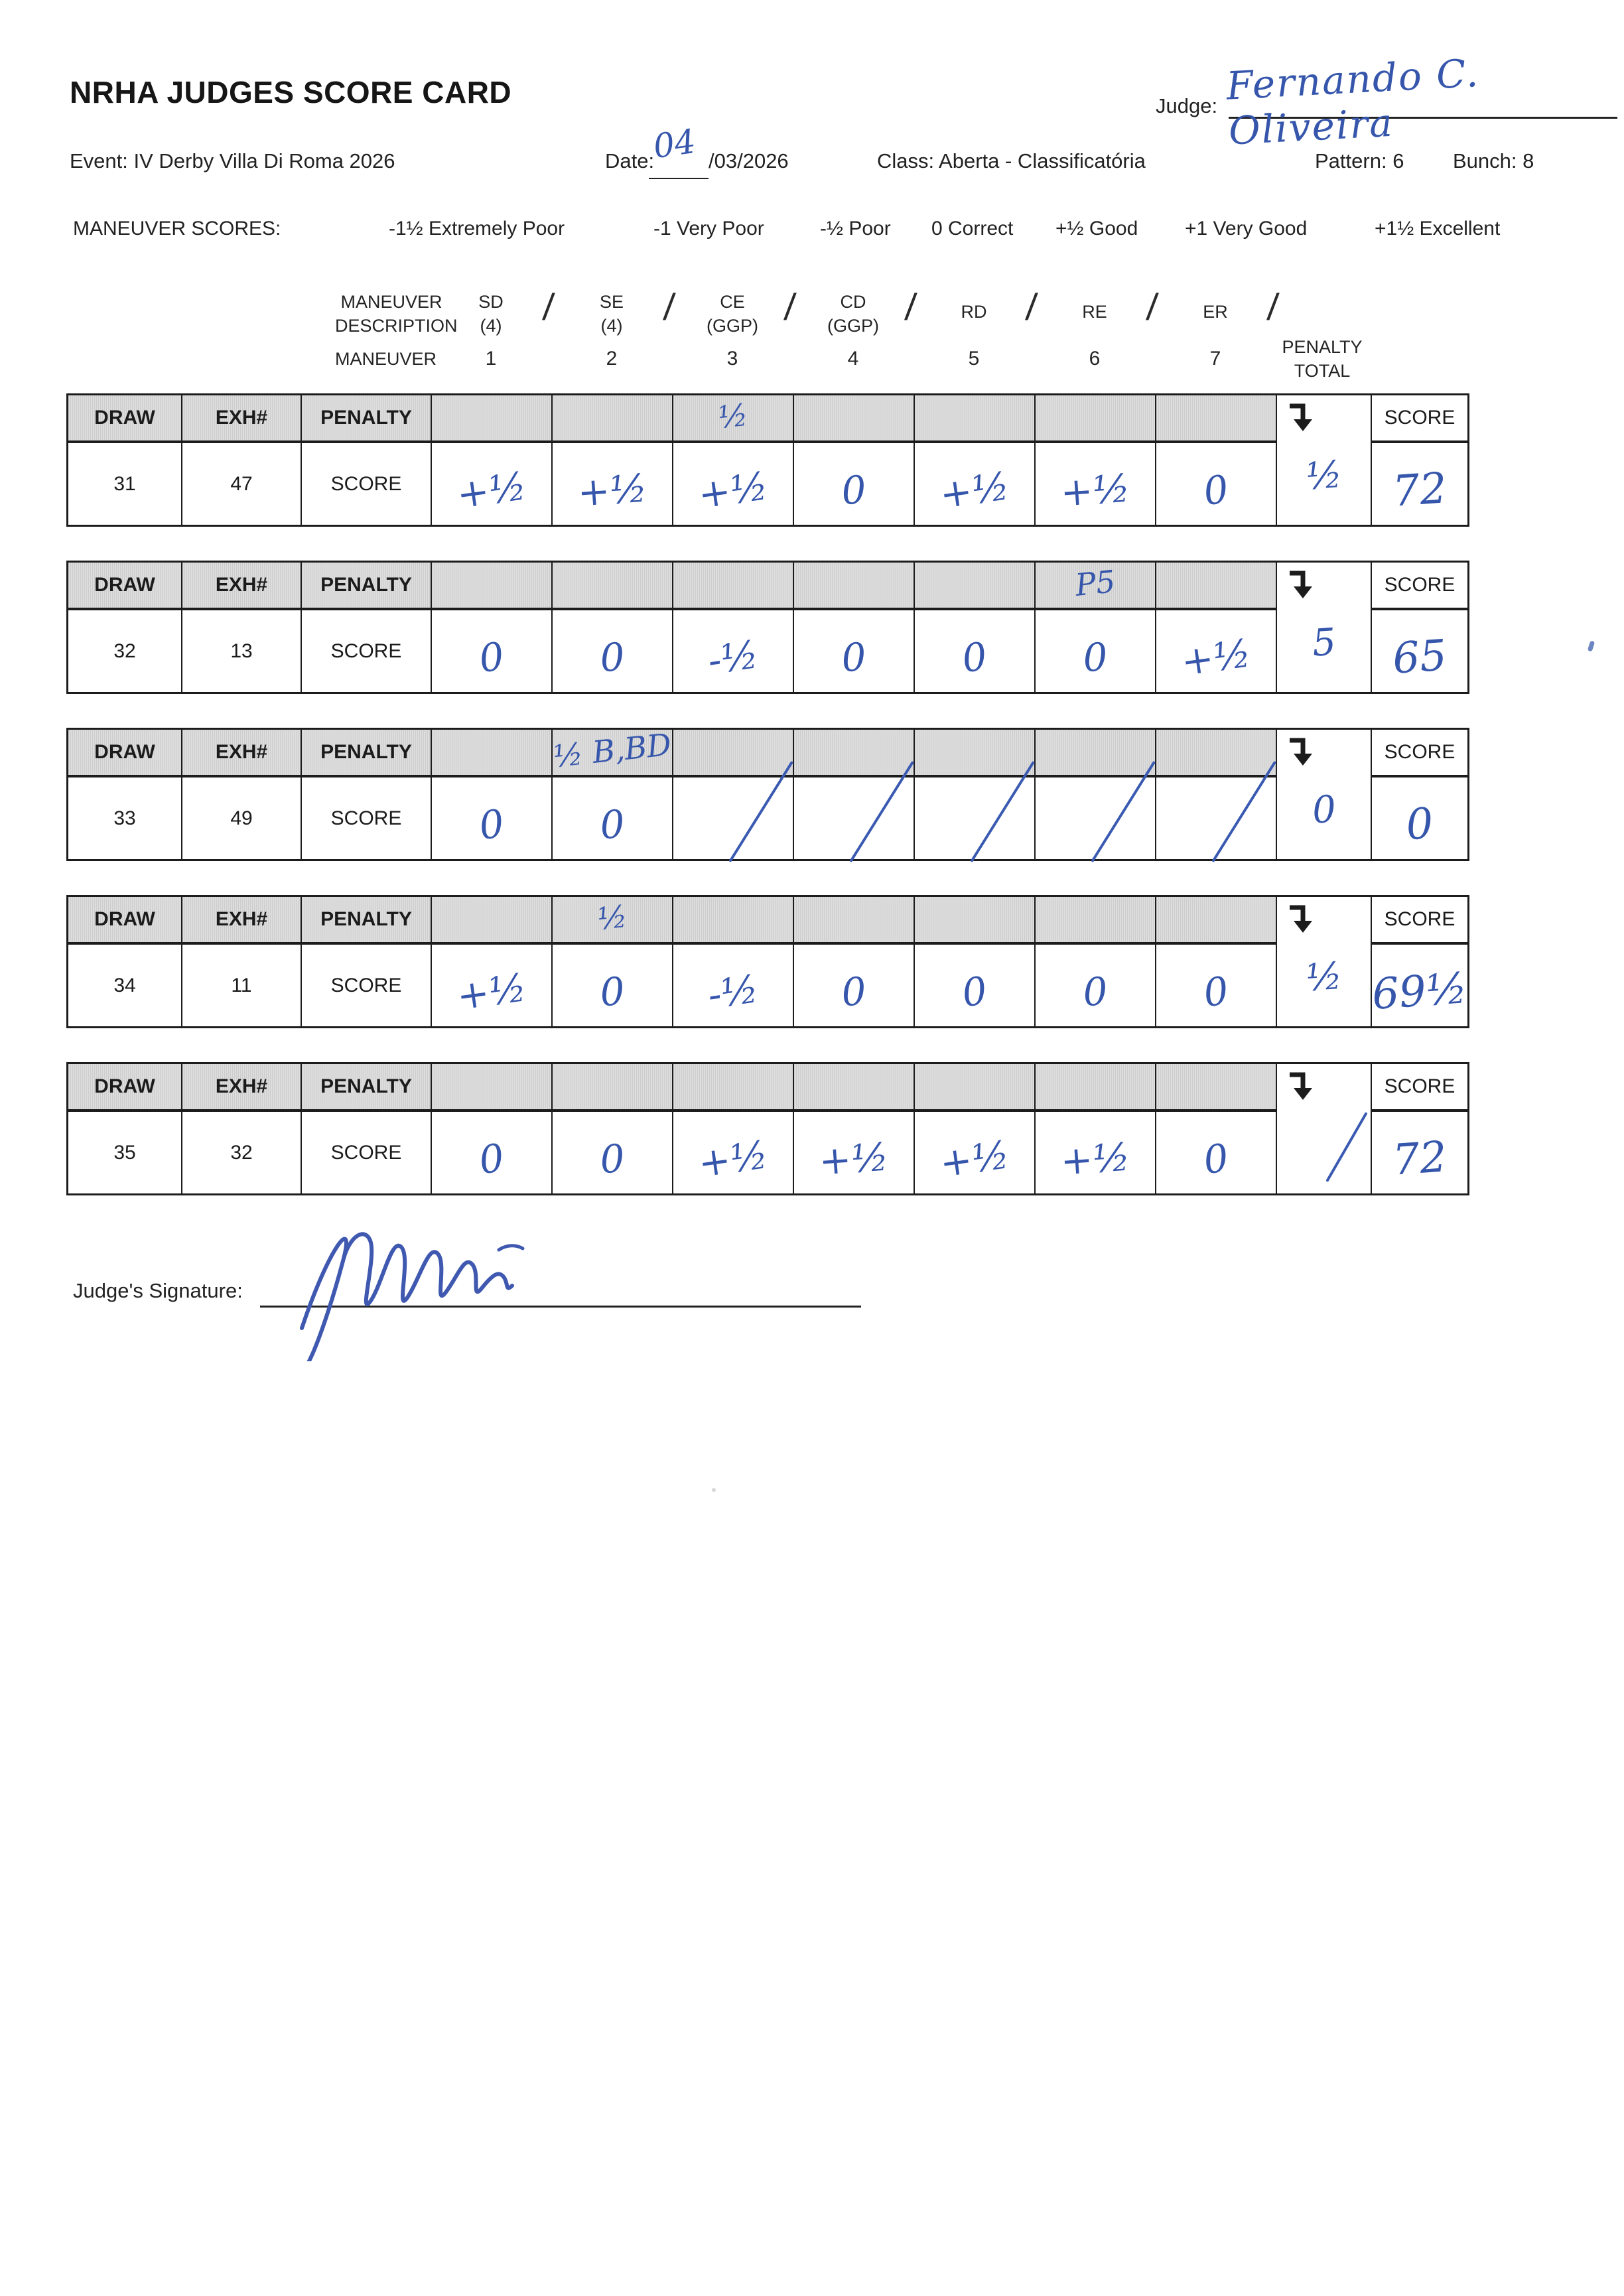 This screenshot has height=2296, width=1624. Describe the element at coordinates (1359, 161) in the screenshot. I see `pattern-field: Pattern: 6` at that location.